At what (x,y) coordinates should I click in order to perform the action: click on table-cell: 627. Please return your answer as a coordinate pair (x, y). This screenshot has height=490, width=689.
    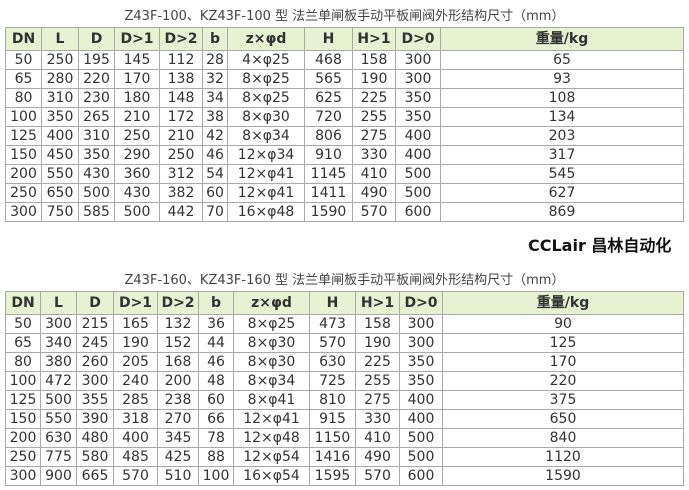
    Looking at the image, I should click on (562, 193).